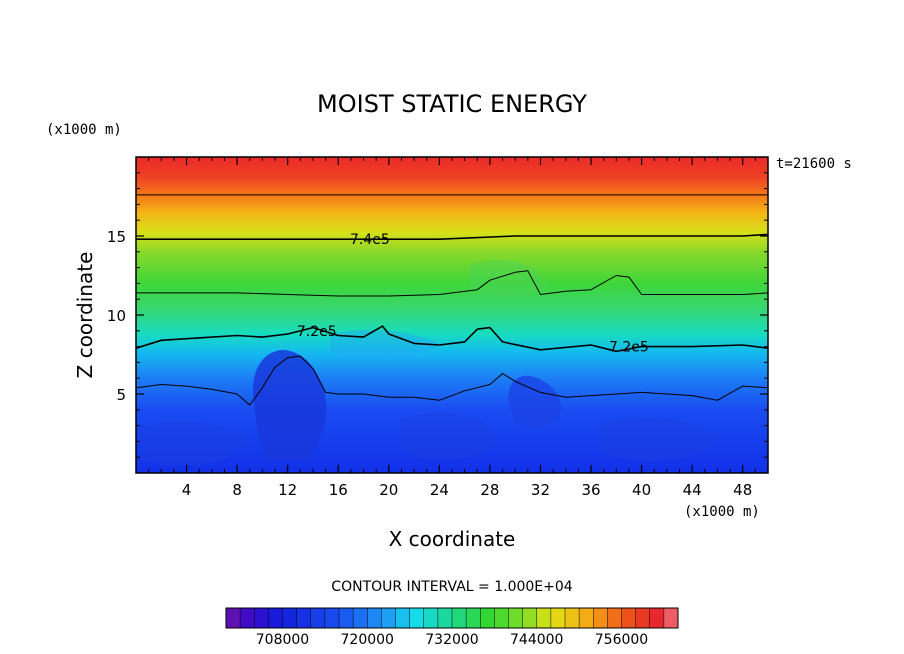  What do you see at coordinates (85, 315) in the screenshot?
I see `y-axis-label: Z coordinate` at bounding box center [85, 315].